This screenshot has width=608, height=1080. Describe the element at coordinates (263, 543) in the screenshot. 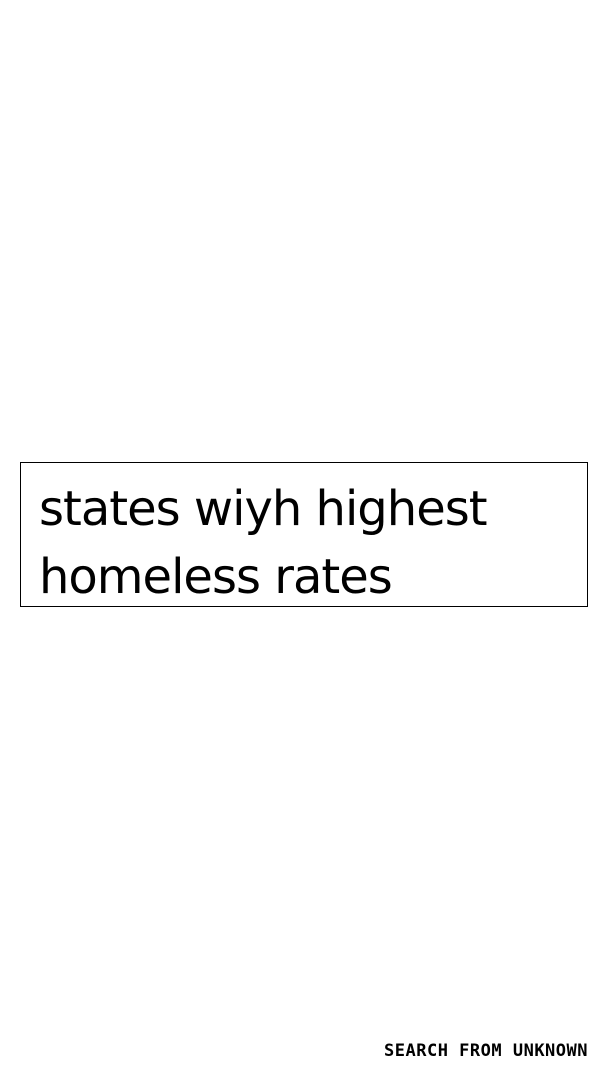

I see `search-query-text: states wiyh highest homeless rates` at that location.